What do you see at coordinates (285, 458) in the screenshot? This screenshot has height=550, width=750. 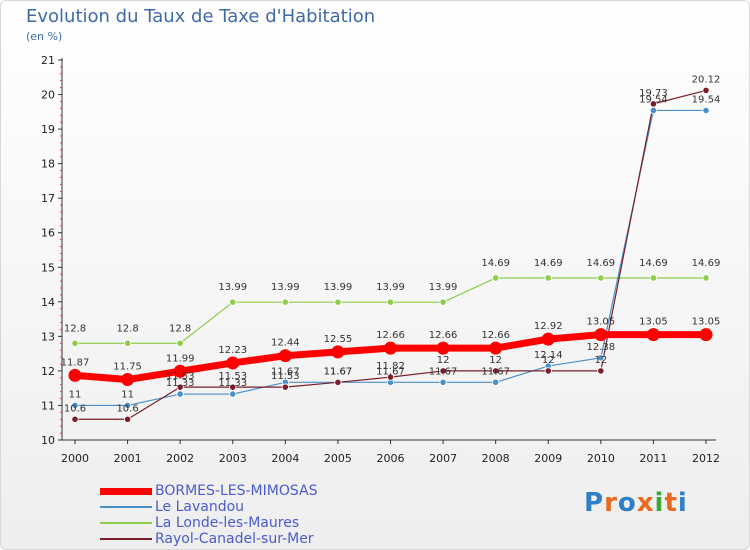 I see `x-tick-label: 2004` at bounding box center [285, 458].